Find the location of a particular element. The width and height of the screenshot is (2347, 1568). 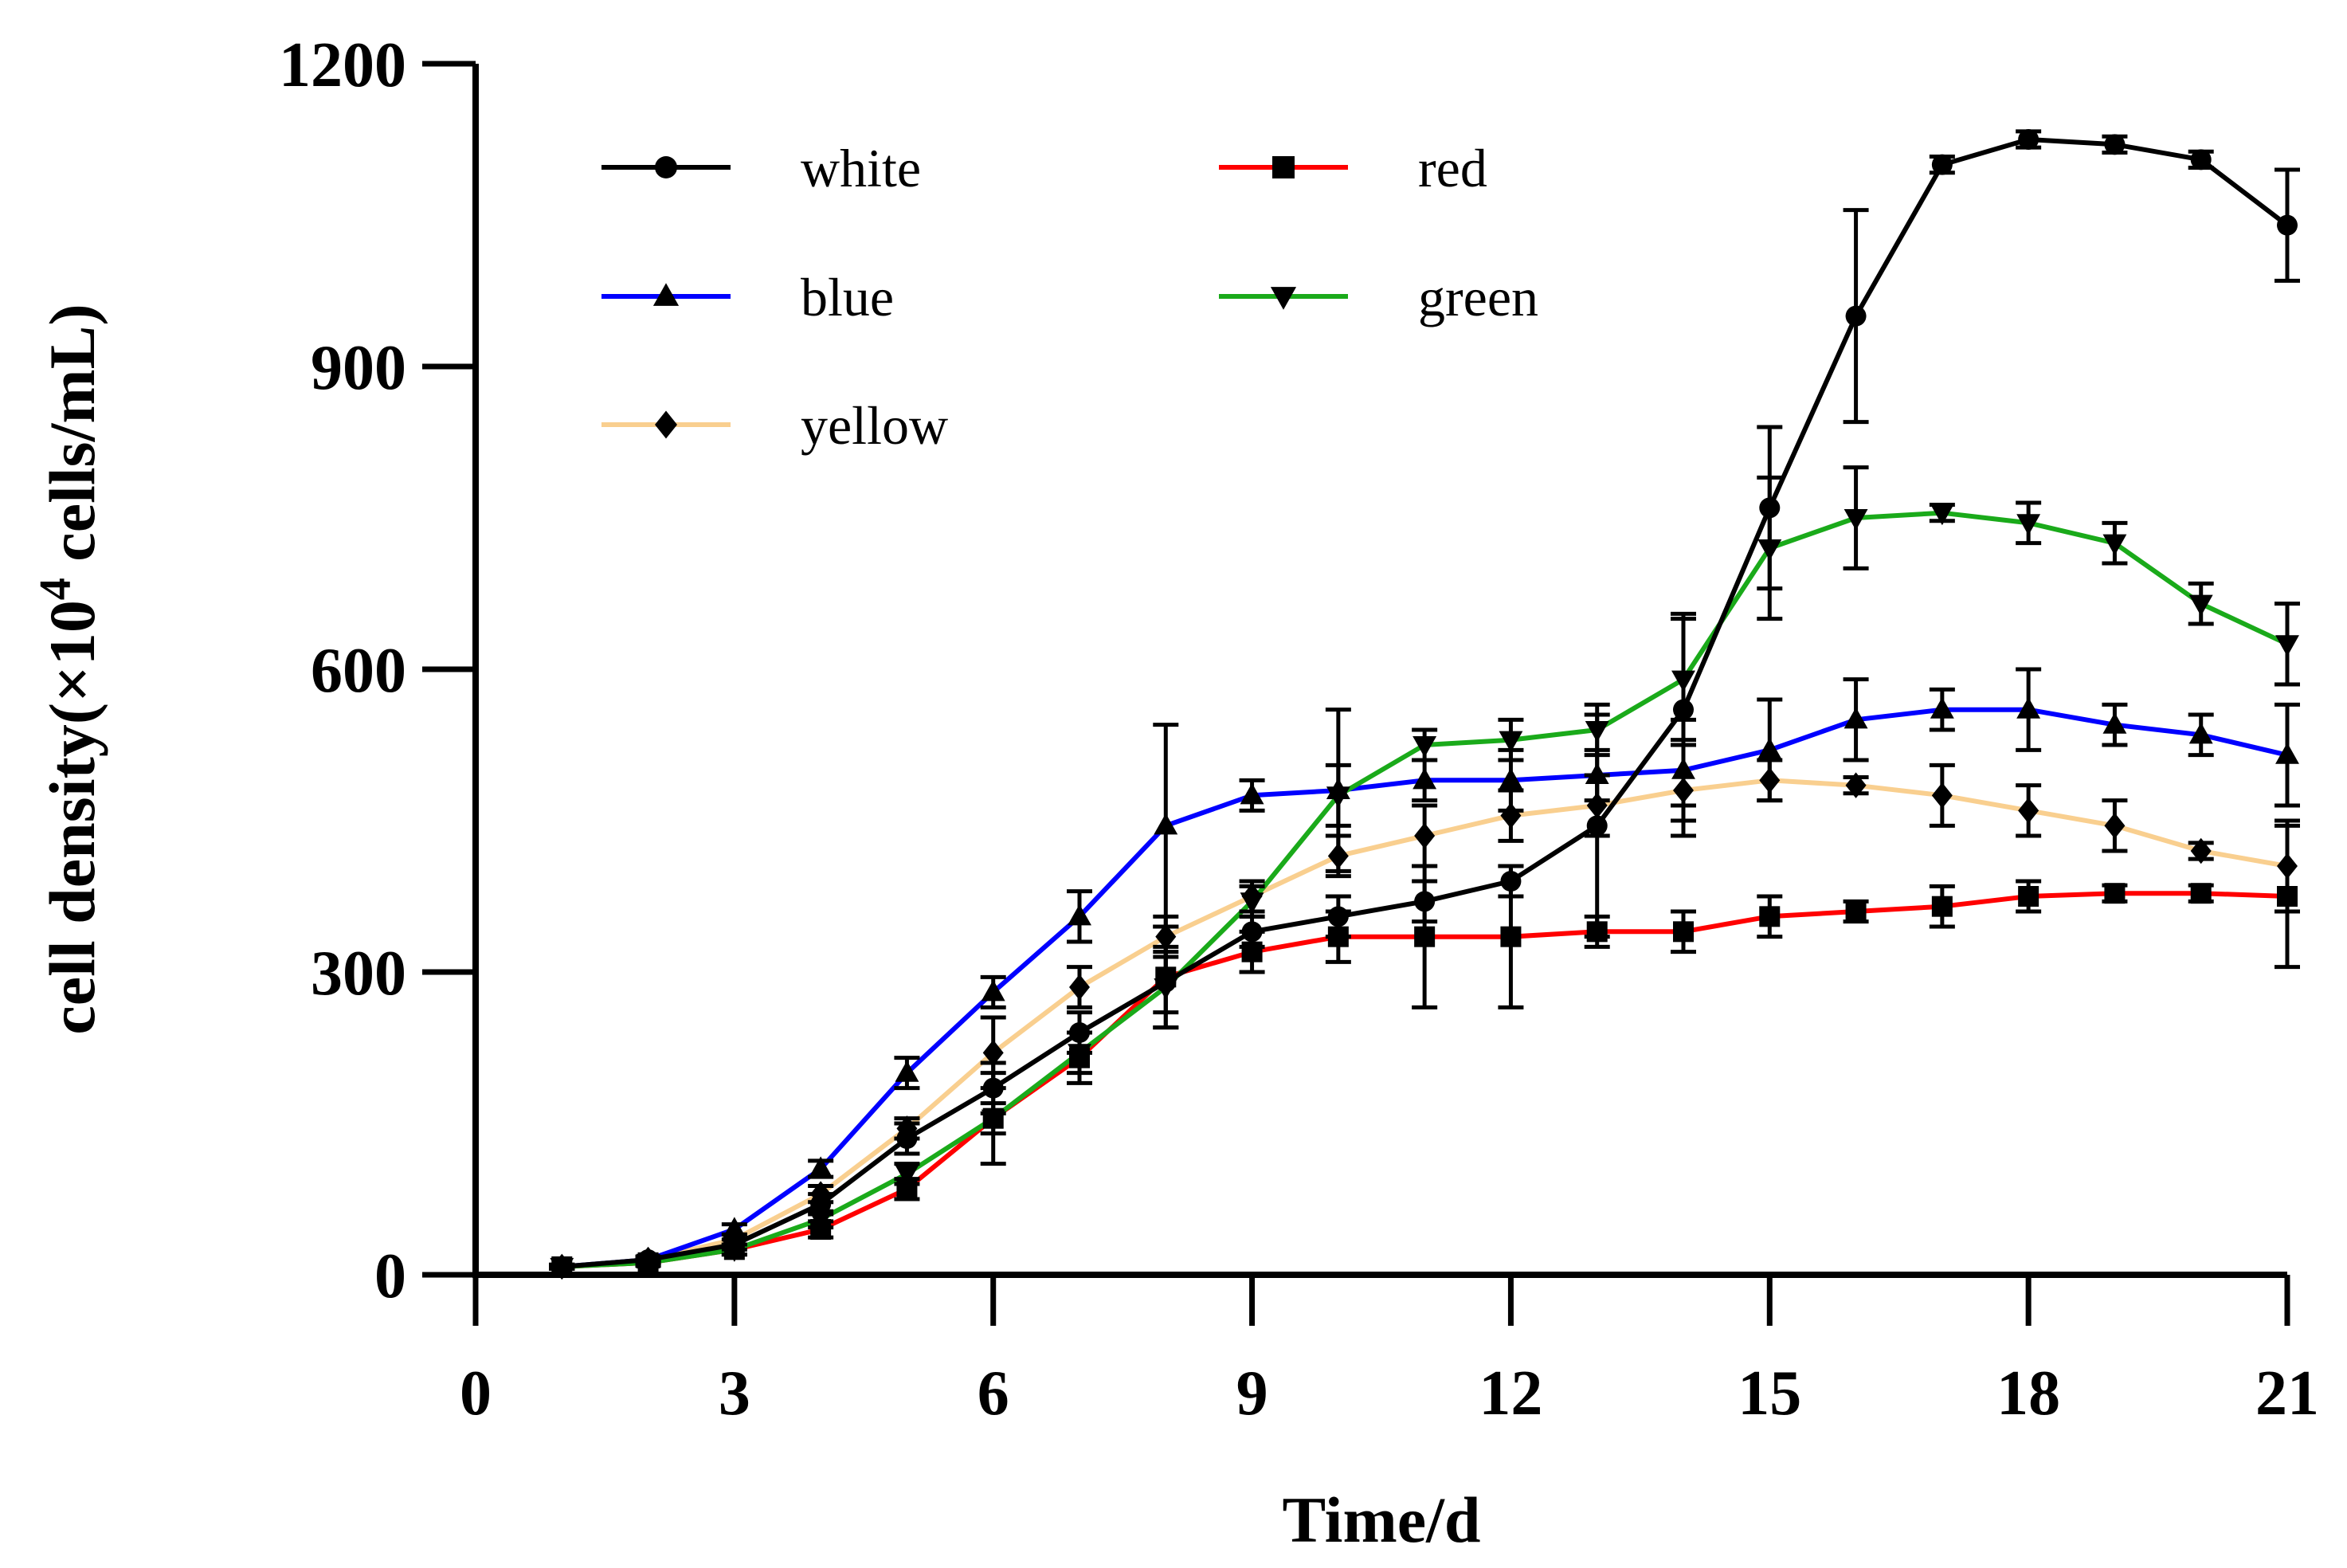

legend-item-red: red is located at coordinates (1353, 168).